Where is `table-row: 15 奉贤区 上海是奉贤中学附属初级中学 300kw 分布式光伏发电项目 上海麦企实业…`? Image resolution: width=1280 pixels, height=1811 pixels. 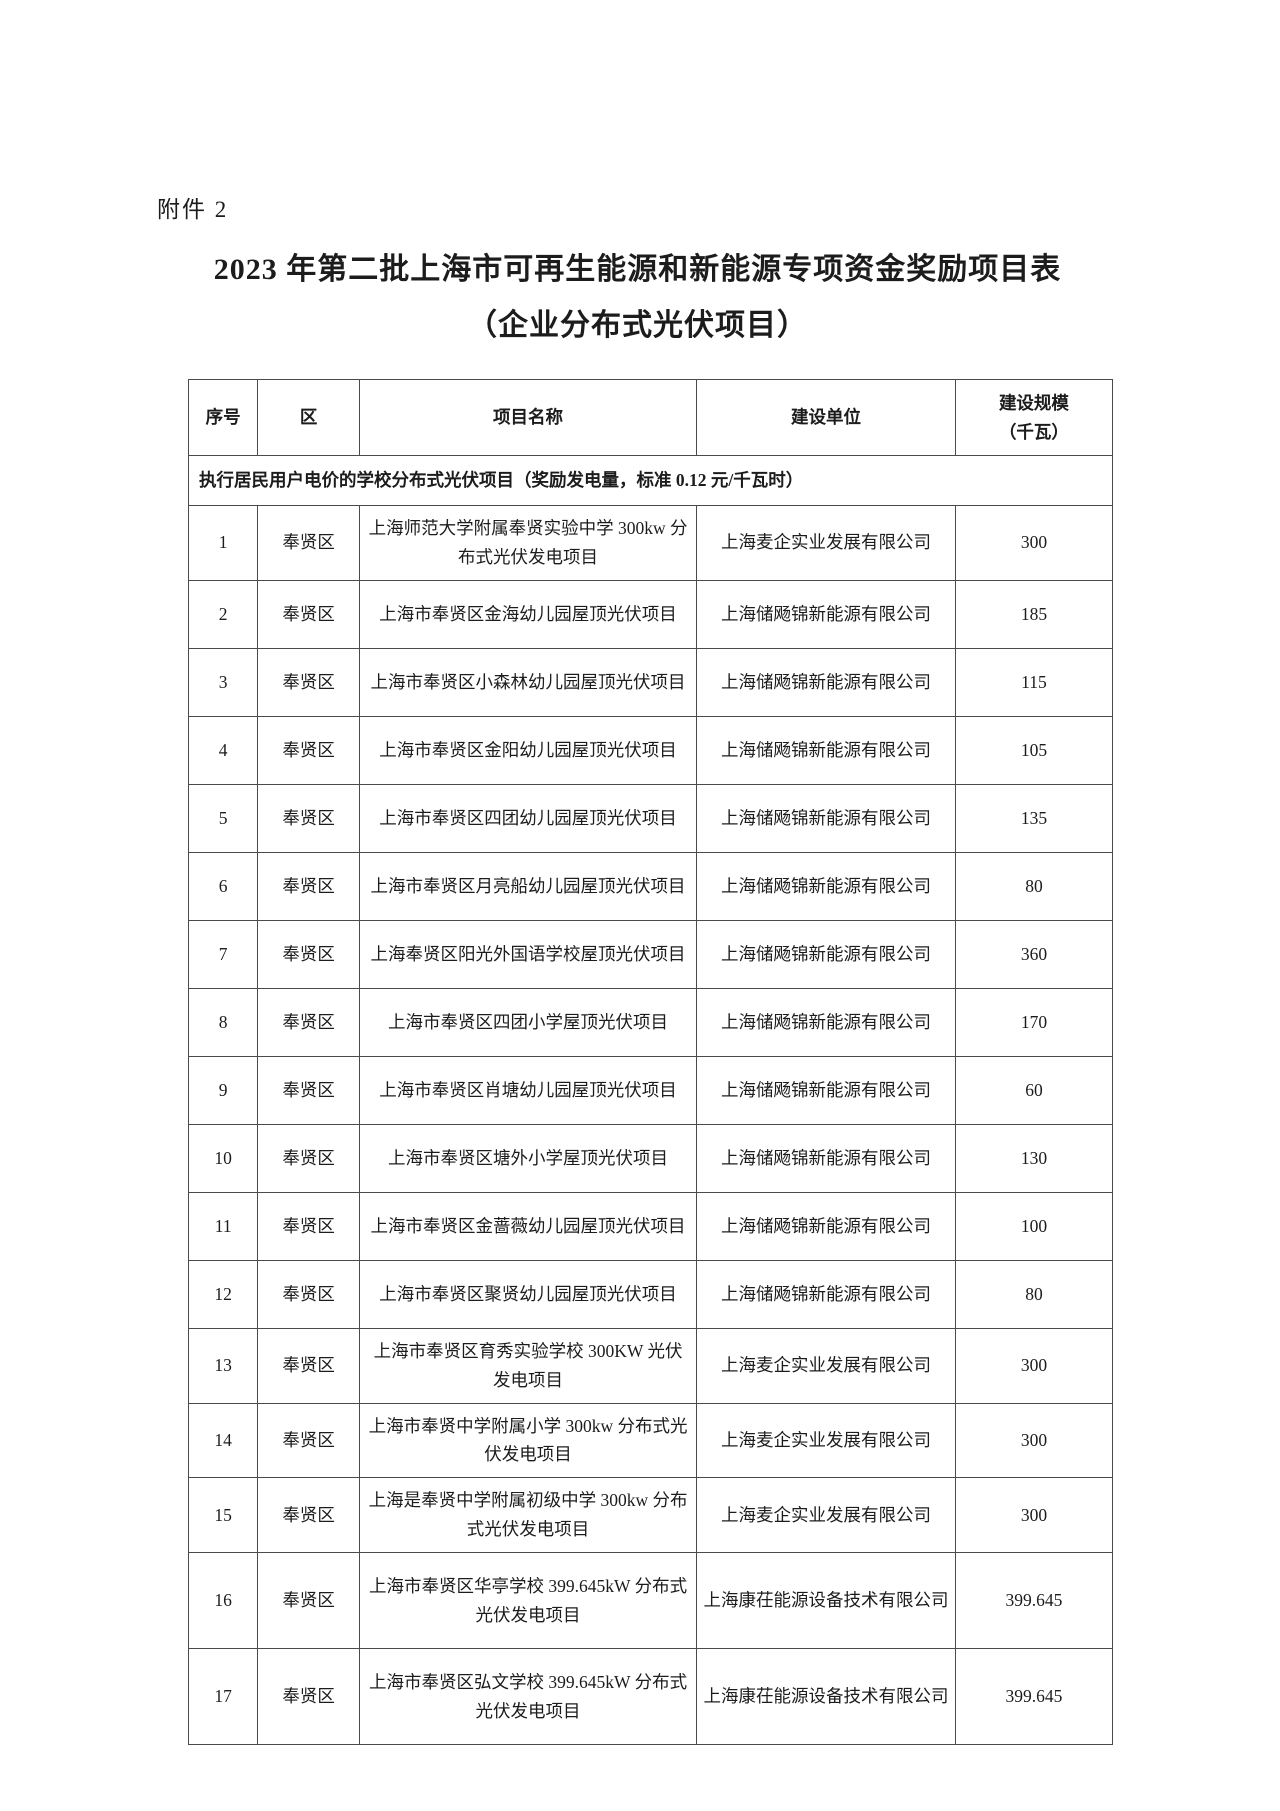
table-row: 15 奉贤区 上海是奉贤中学附属初级中学 300kw 分布式光伏发电项目 上海麦企实业… is located at coordinates (650, 1515).